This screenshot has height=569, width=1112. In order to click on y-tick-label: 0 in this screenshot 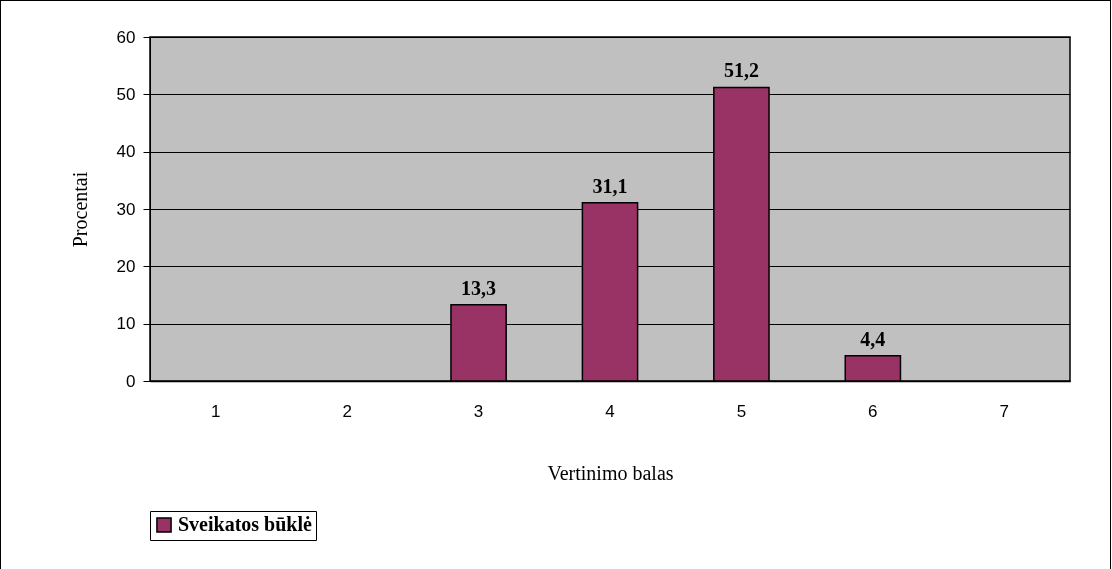, I will do `click(131, 381)`.